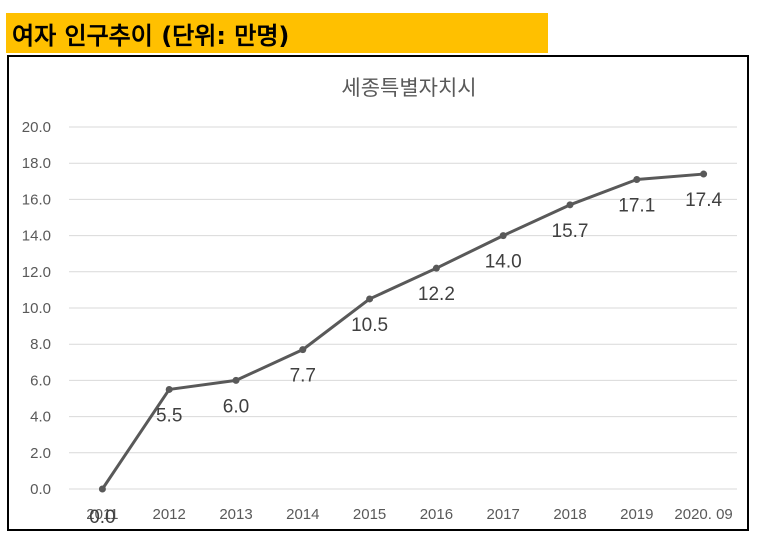 This screenshot has width=762, height=542. I want to click on x-tick-label: 2015, so click(369, 514).